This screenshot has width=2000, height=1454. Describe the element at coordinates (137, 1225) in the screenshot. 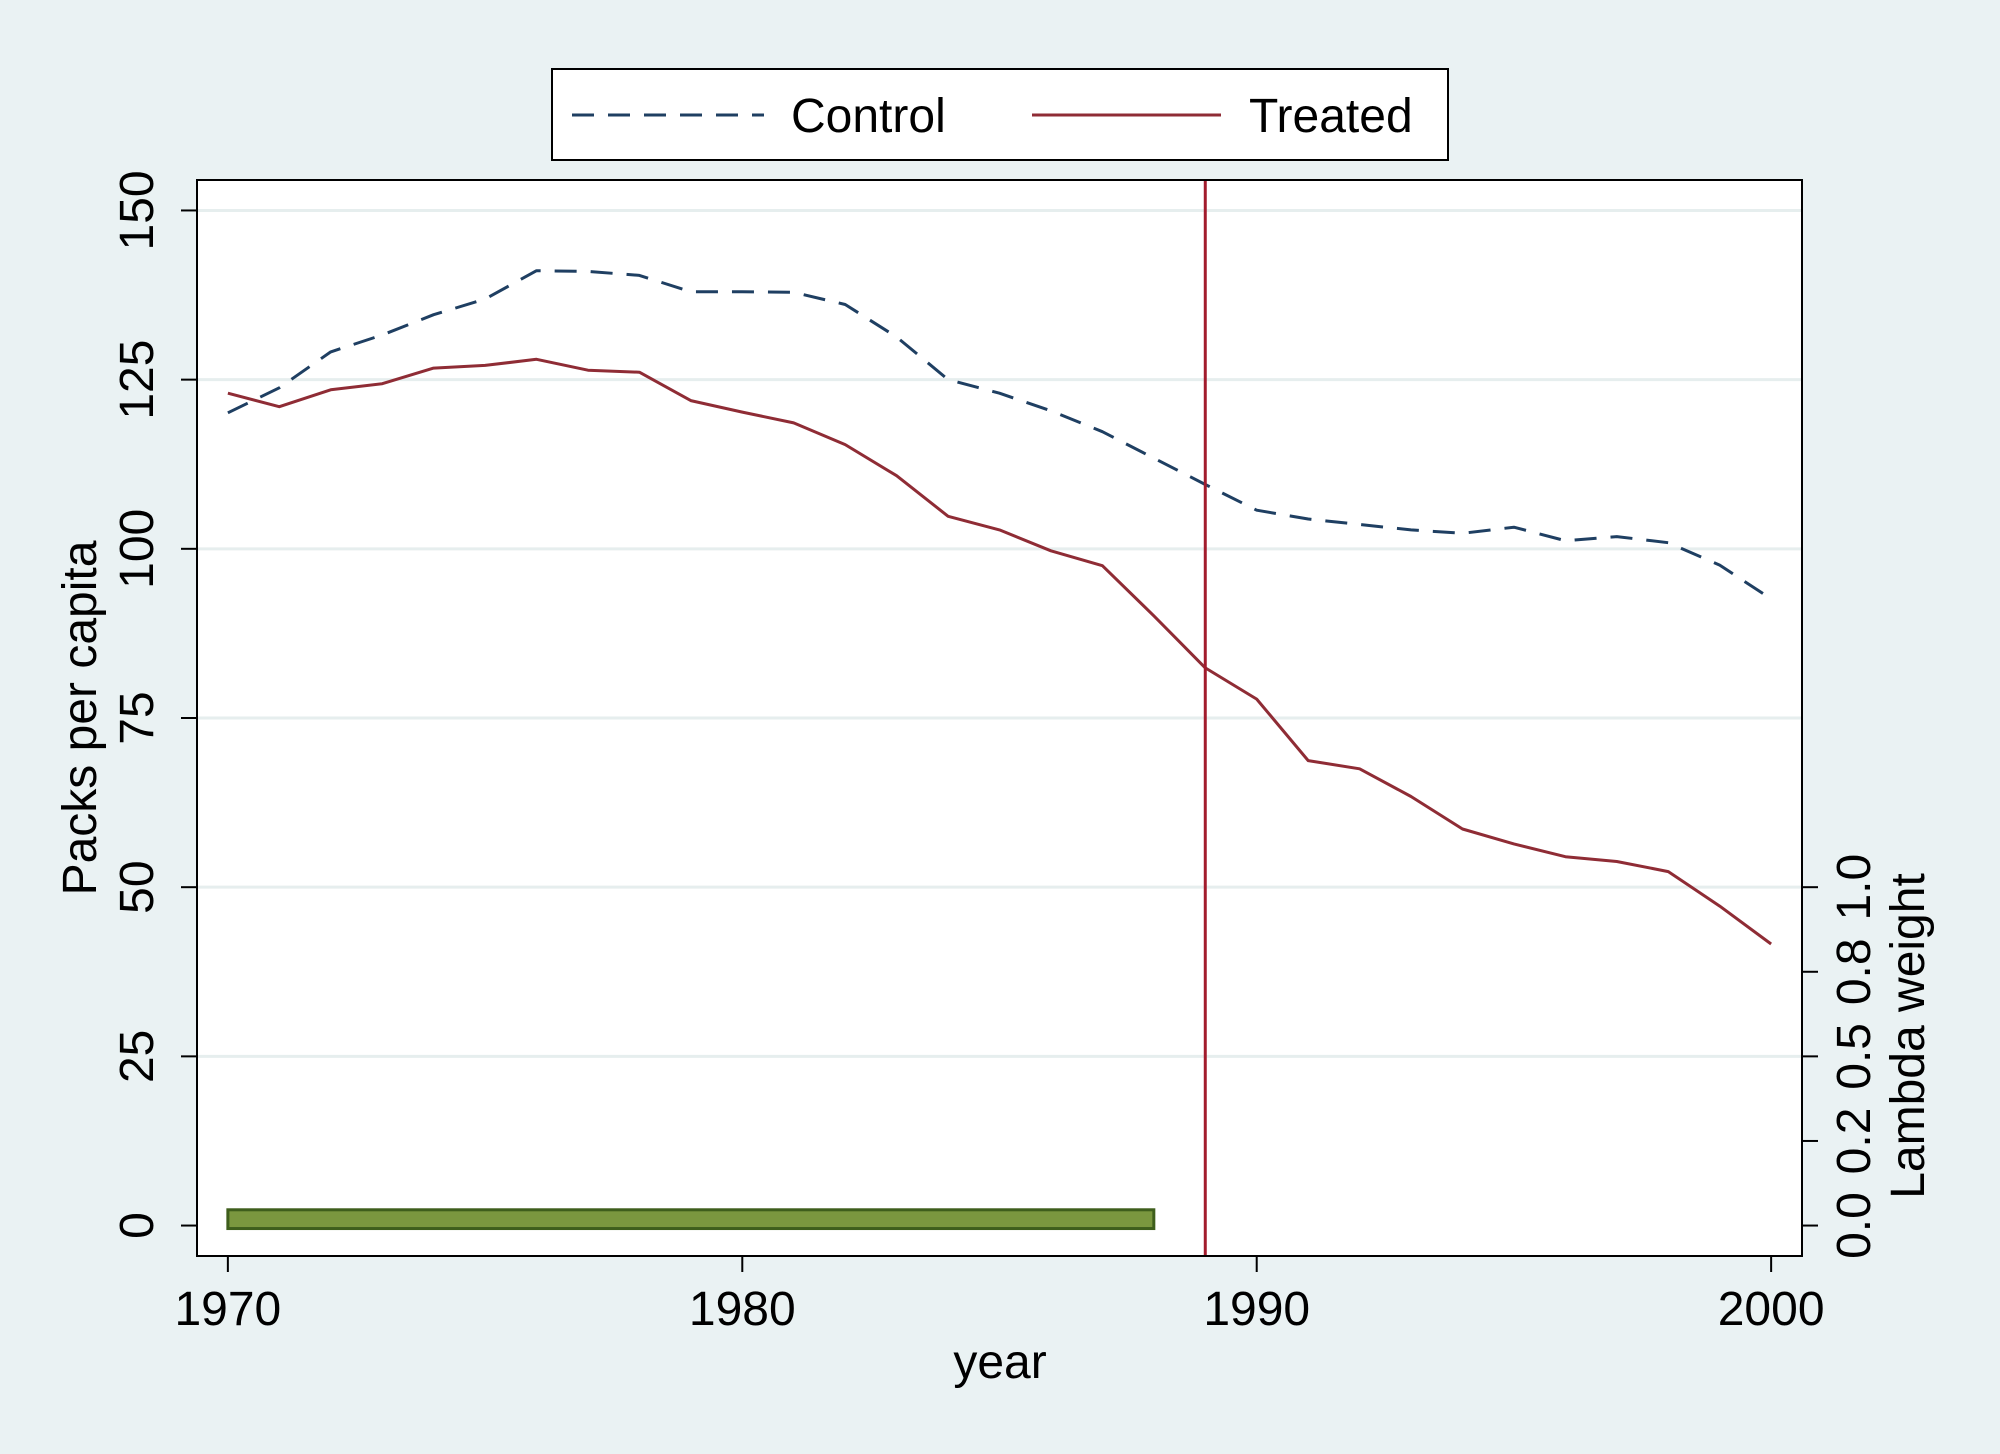

I see `y-tick-label-0: 0` at that location.